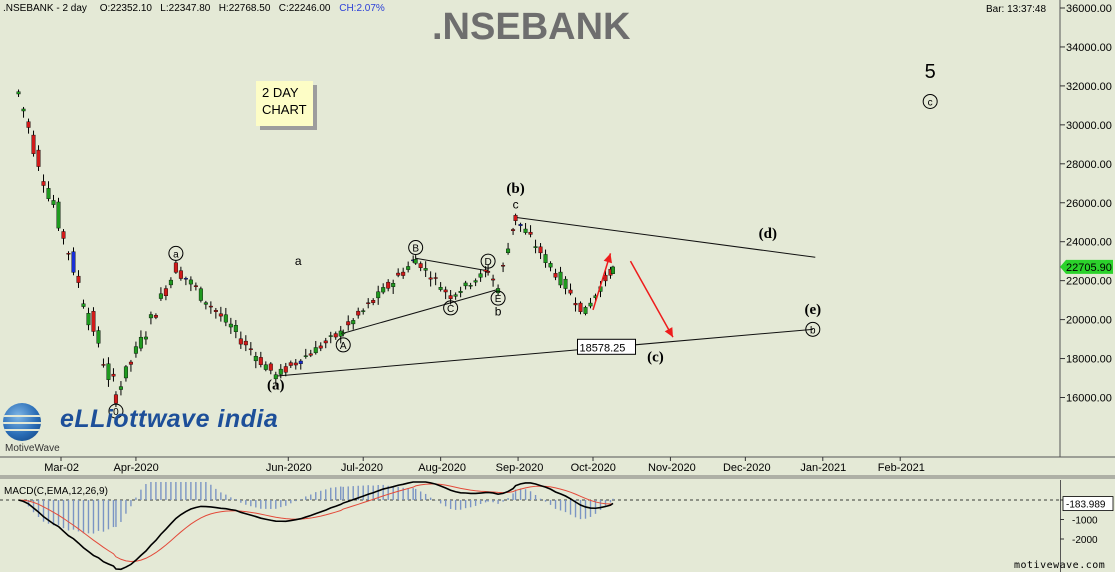  I want to click on chart-note-line1: 2 DAY, so click(280, 92).